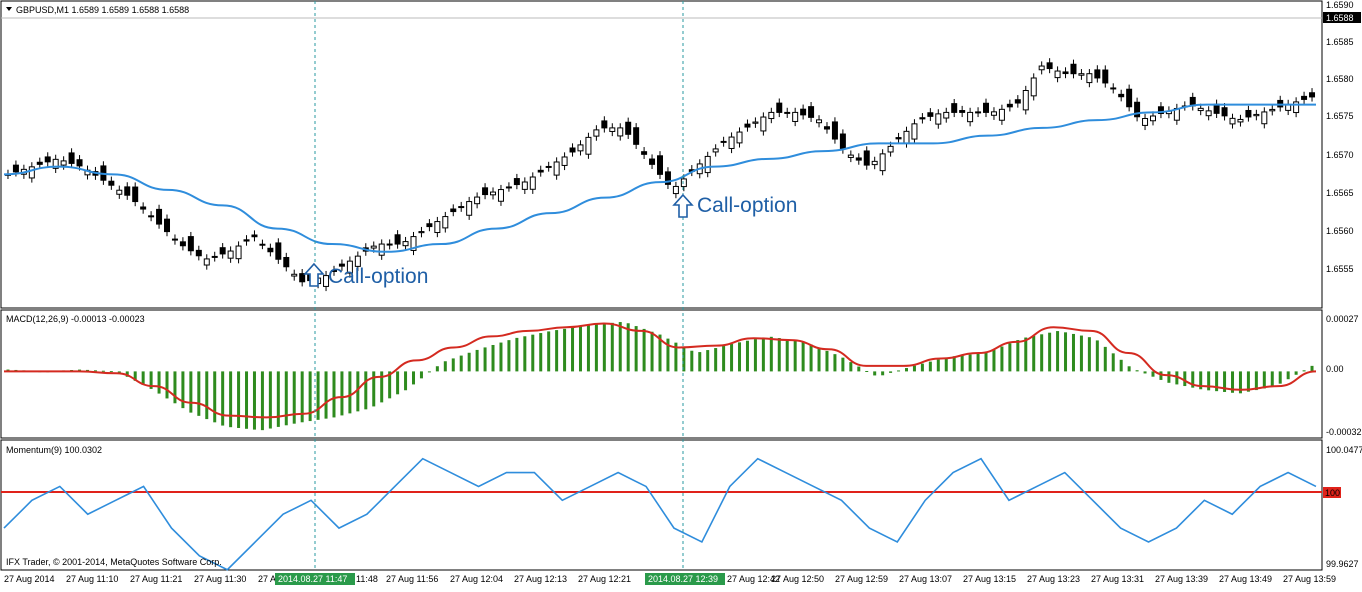 The height and width of the screenshot is (592, 1362). I want to click on momentum-level-tag, so click(1332, 492).